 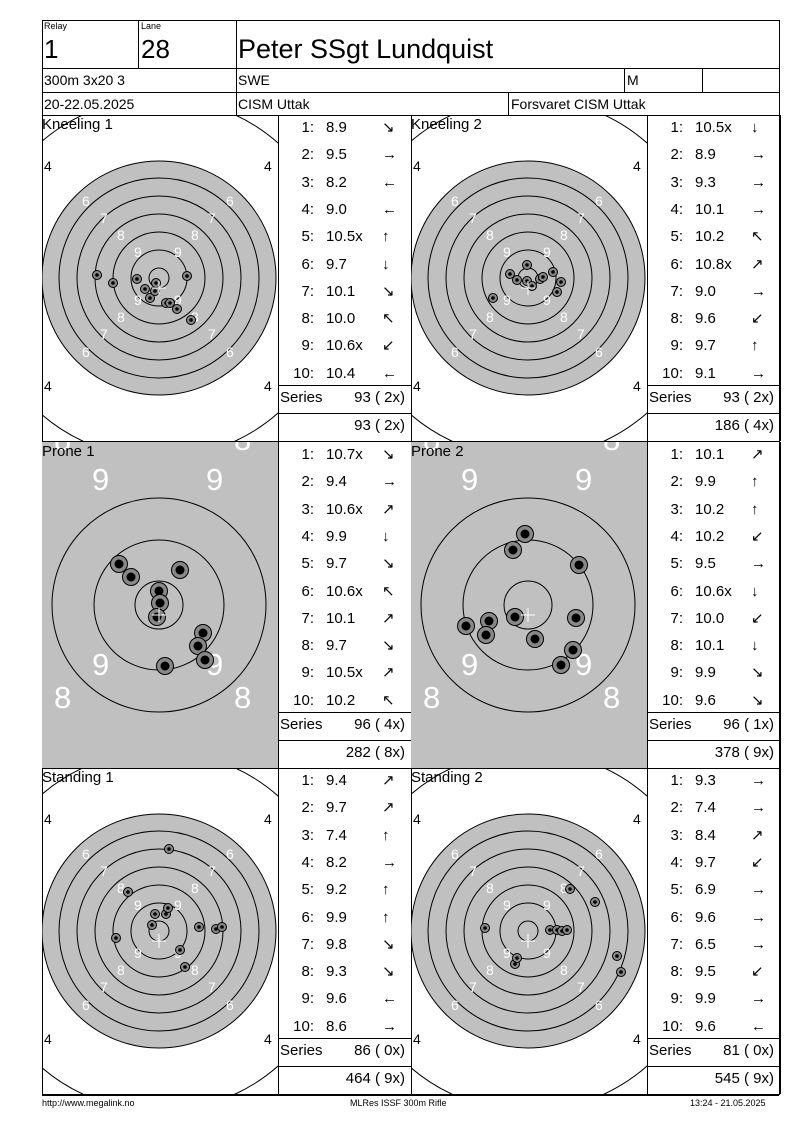 I want to click on running-total: 93 ( 2x), so click(x=379, y=425).